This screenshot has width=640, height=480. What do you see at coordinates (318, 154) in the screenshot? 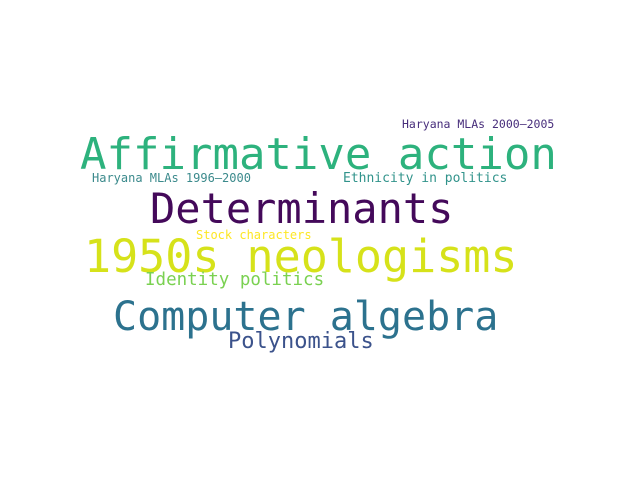
I see `word-affirmative-action: Affirmative action` at bounding box center [318, 154].